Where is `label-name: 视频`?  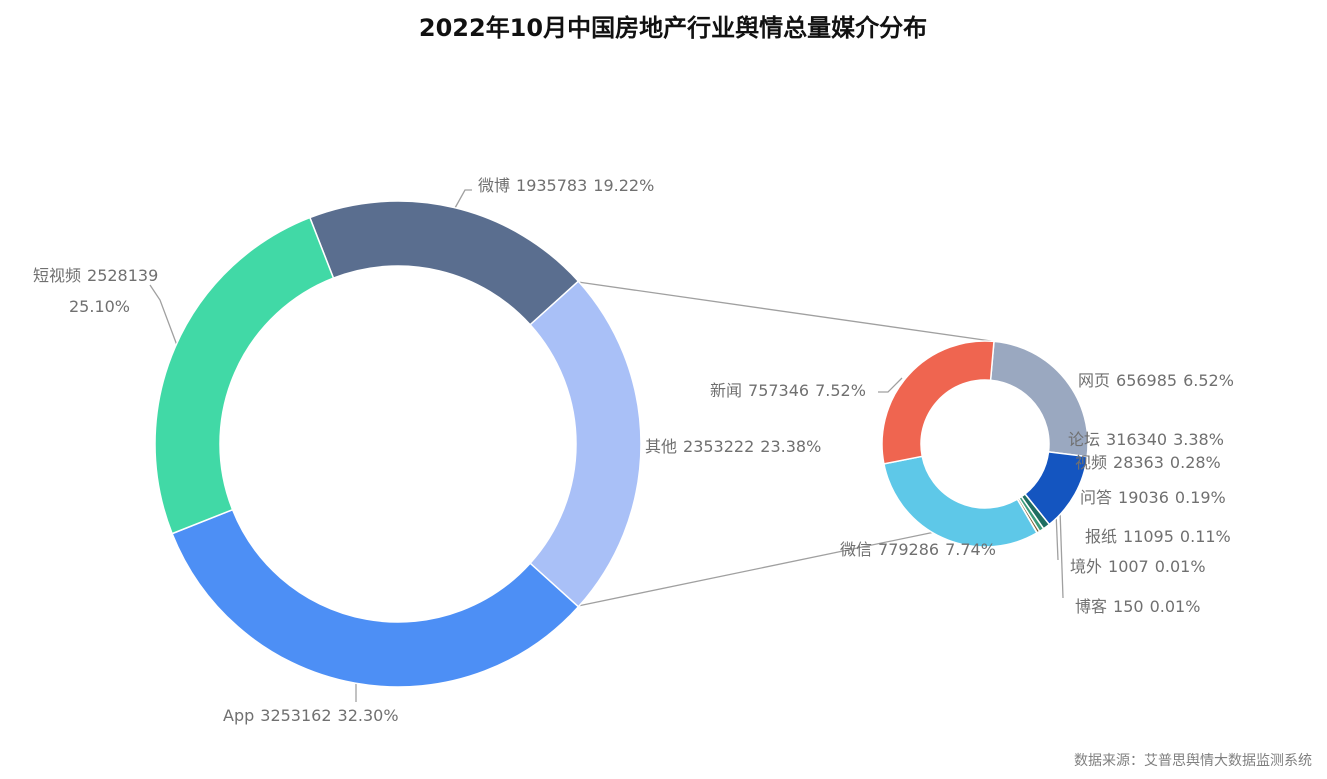
label-name: 视频 is located at coordinates (1091, 462).